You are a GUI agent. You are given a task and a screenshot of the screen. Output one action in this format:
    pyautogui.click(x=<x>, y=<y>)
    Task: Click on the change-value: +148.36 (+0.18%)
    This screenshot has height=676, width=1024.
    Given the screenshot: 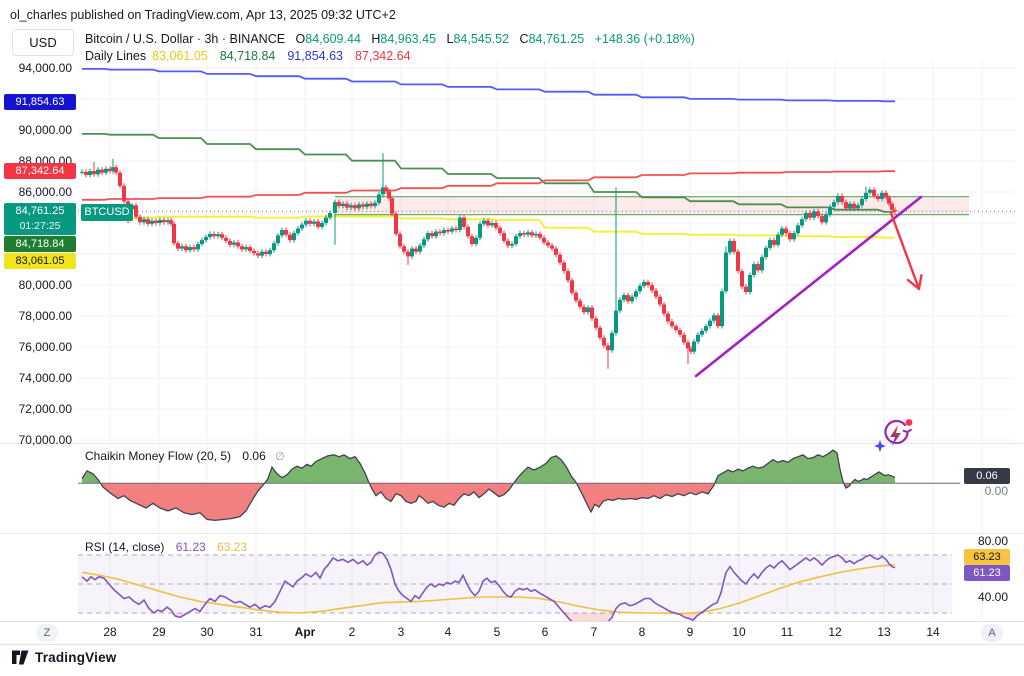 What is the action you would take?
    pyautogui.click(x=644, y=39)
    